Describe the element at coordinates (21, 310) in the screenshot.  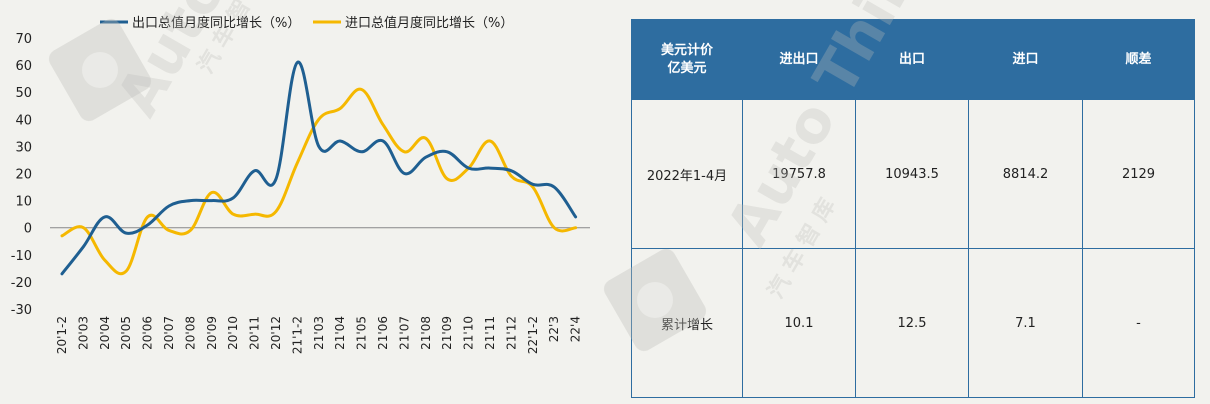
I see `y-tick-label: -30` at that location.